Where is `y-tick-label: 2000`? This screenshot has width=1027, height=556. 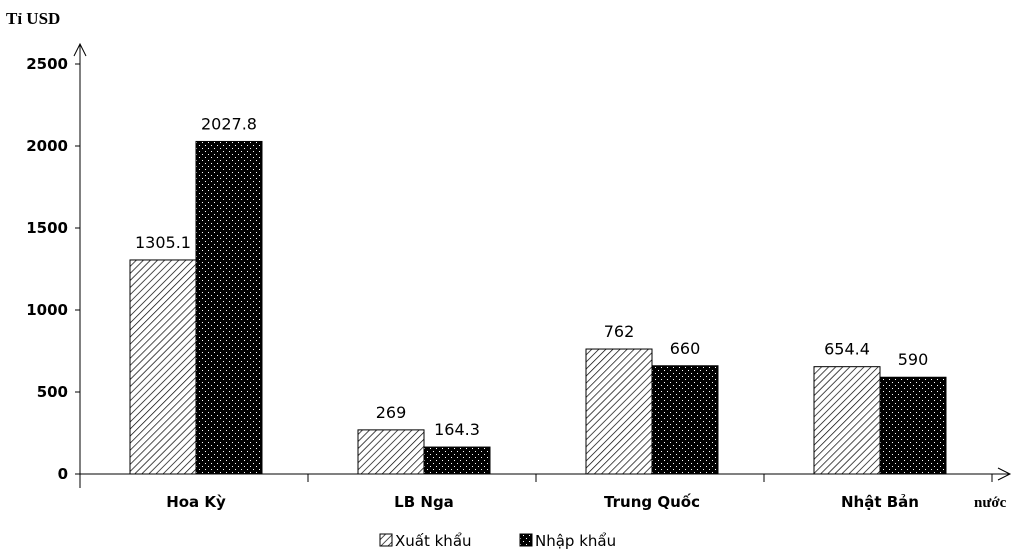
y-tick-label: 2000 is located at coordinates (47, 146).